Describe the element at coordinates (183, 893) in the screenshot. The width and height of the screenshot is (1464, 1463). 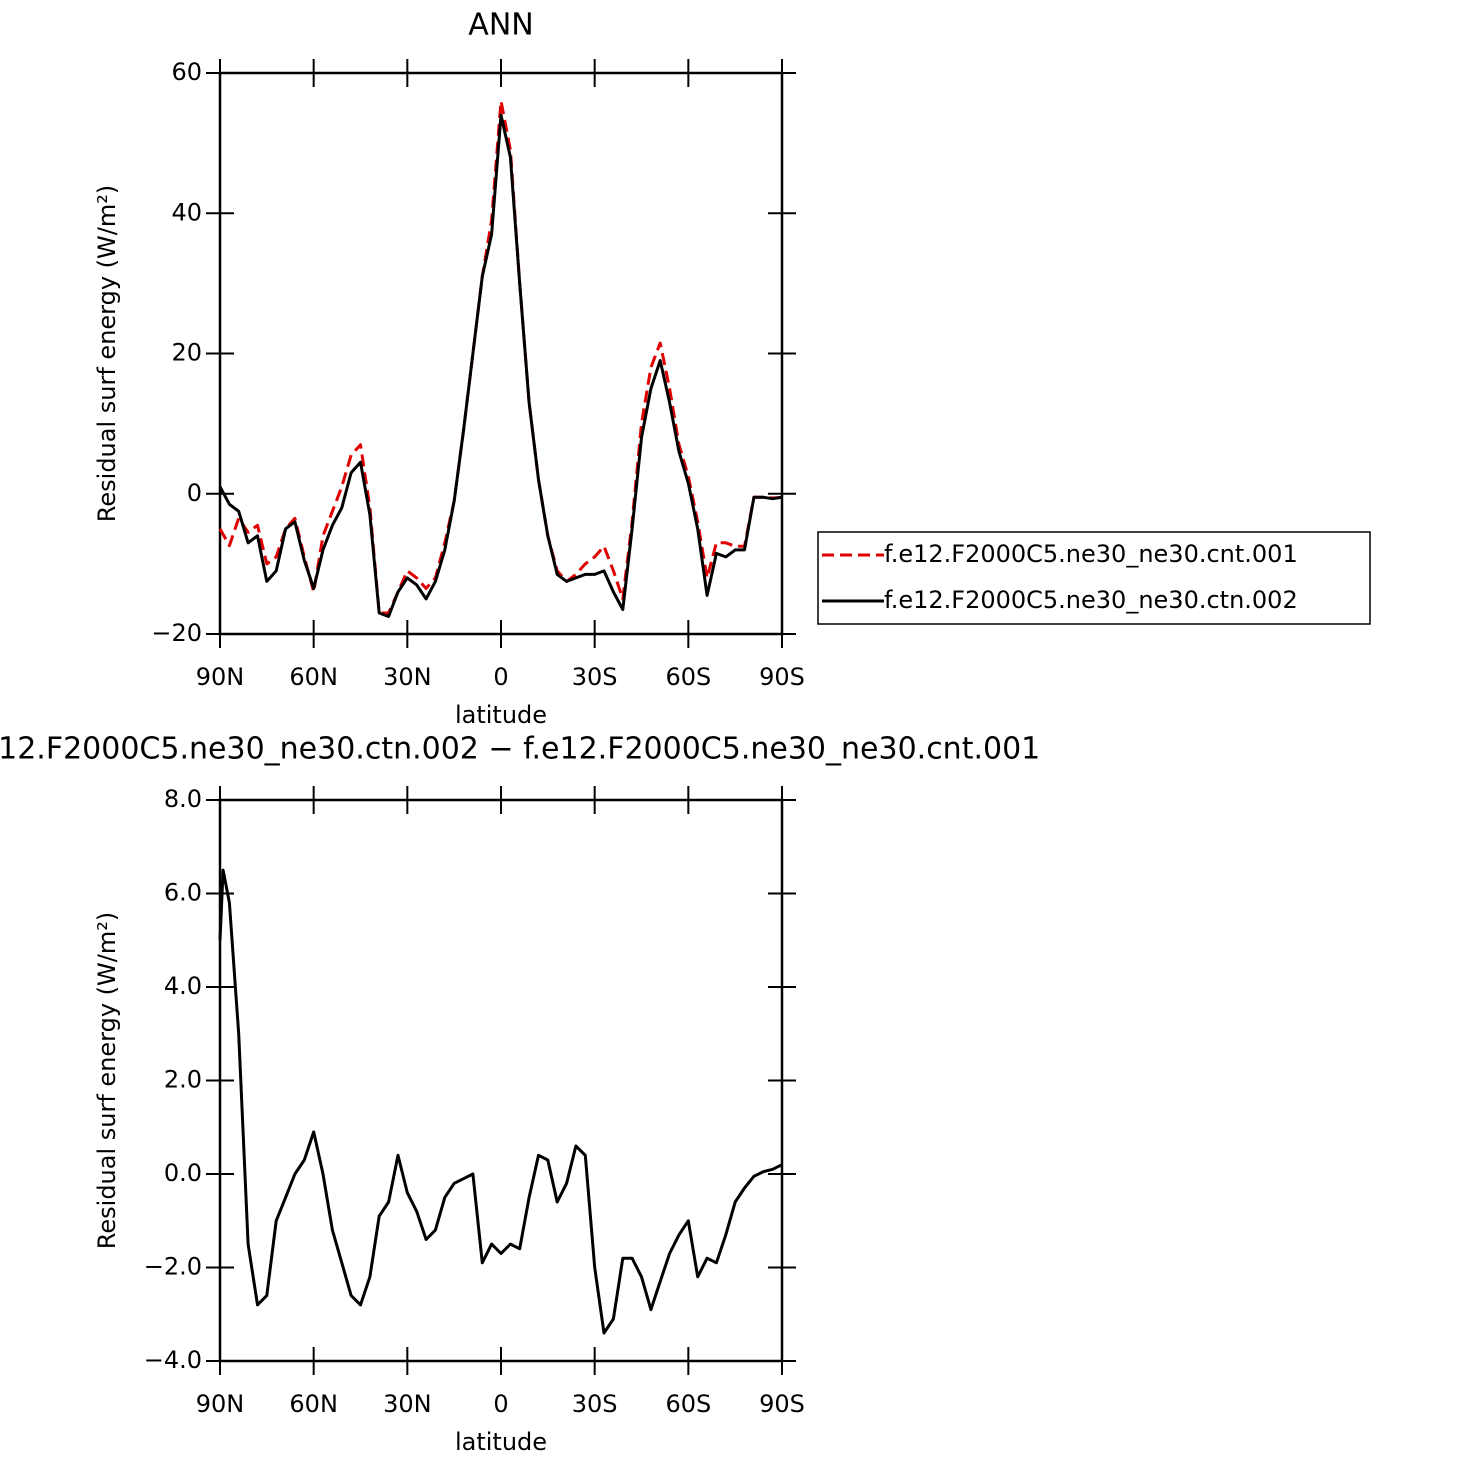
I see `y-tick-label: 6.0` at that location.